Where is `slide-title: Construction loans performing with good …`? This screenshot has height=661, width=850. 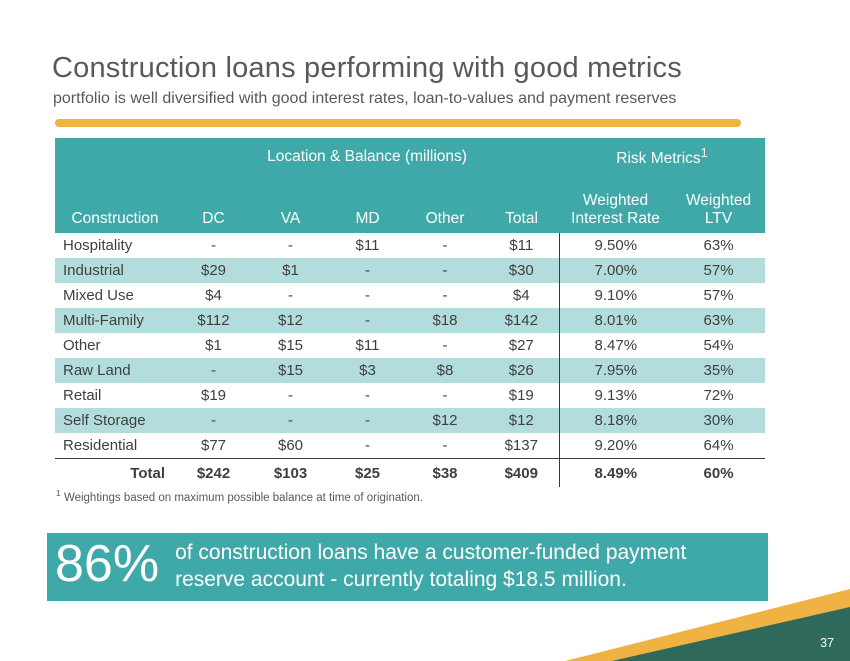
slide-title: Construction loans performing with good … is located at coordinates (367, 68).